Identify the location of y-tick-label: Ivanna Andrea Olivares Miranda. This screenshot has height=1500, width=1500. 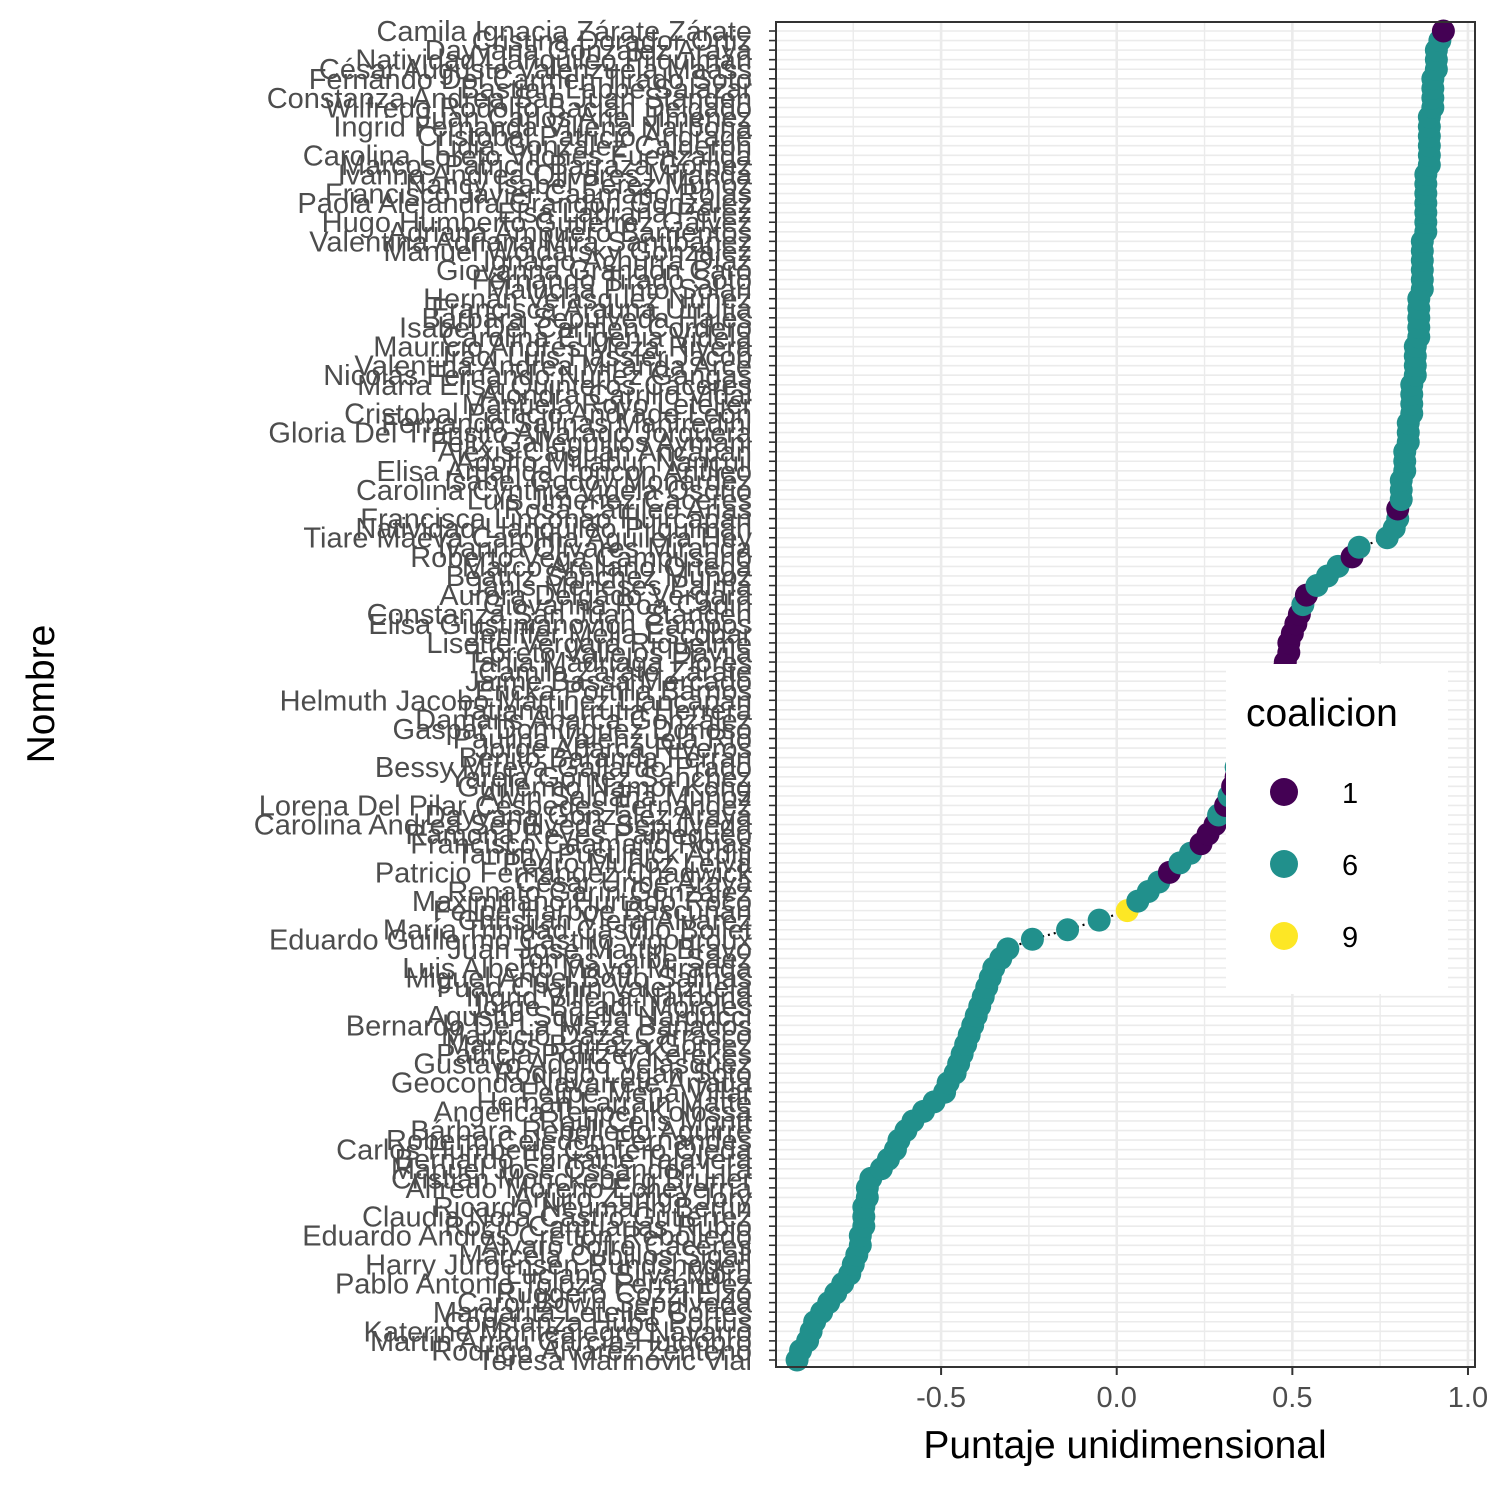
(545, 175).